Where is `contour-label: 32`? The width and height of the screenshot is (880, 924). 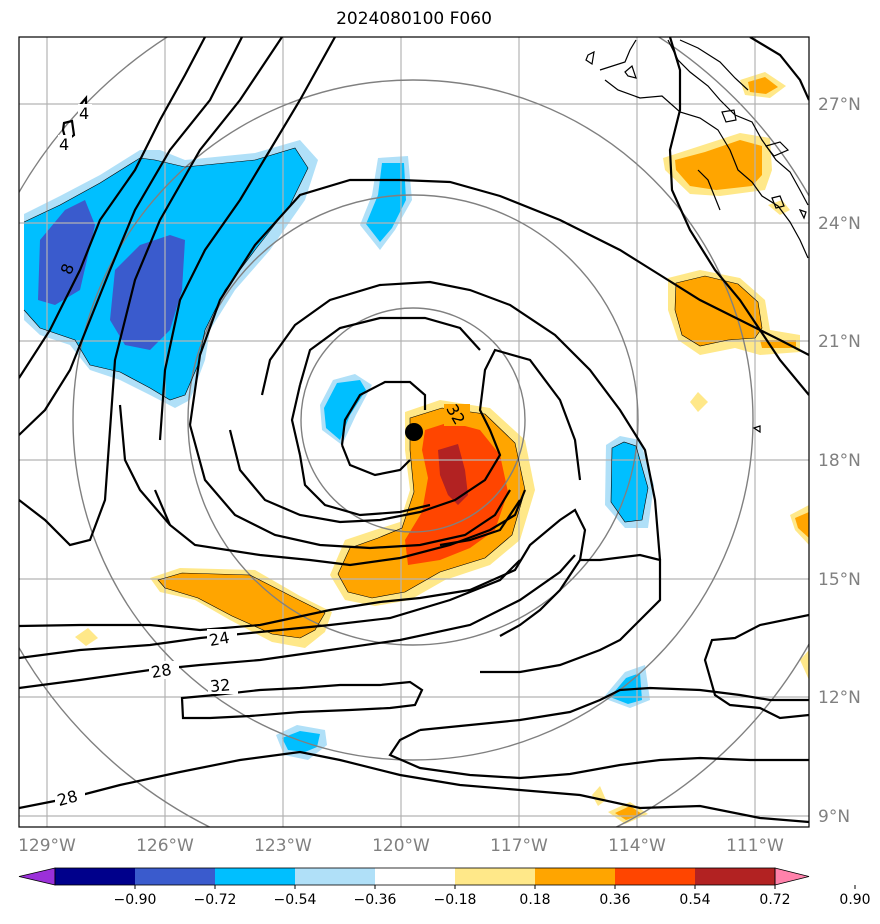
contour-label: 32 is located at coordinates (220, 685).